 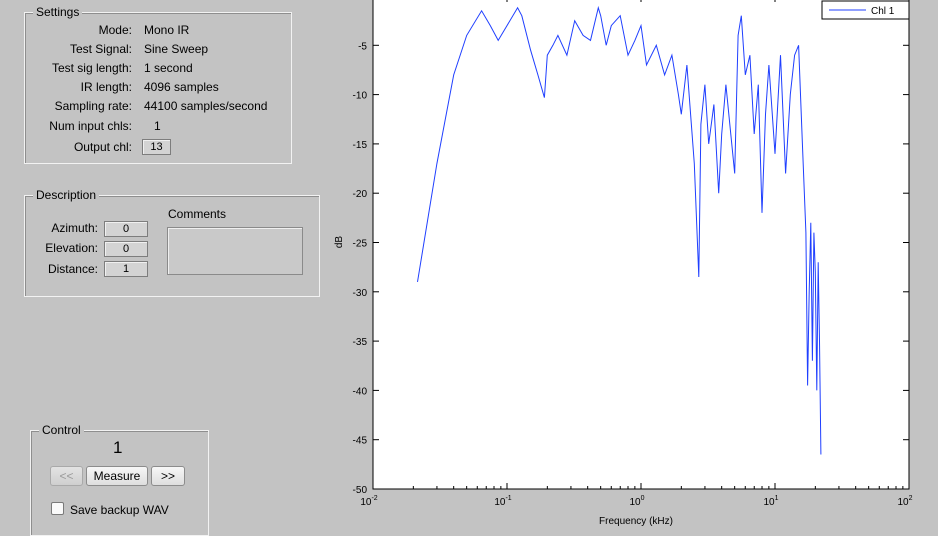 I want to click on settings-value: 4096 samples, so click(x=181, y=87).